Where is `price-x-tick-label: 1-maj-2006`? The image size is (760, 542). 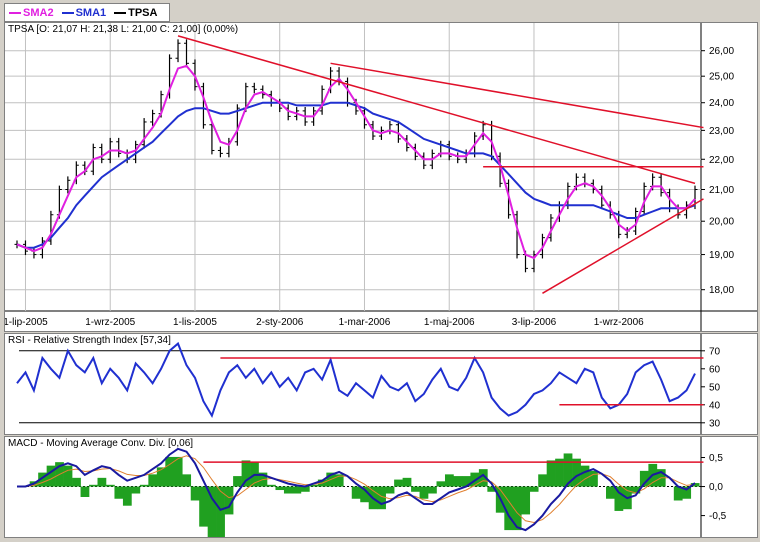 price-x-tick-label: 1-maj-2006 is located at coordinates (449, 322).